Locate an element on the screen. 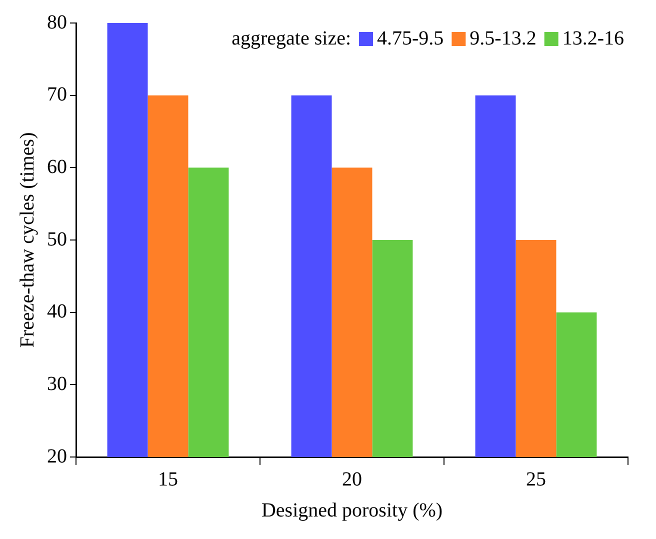  y-tick-label: 20 is located at coordinates (57, 456).